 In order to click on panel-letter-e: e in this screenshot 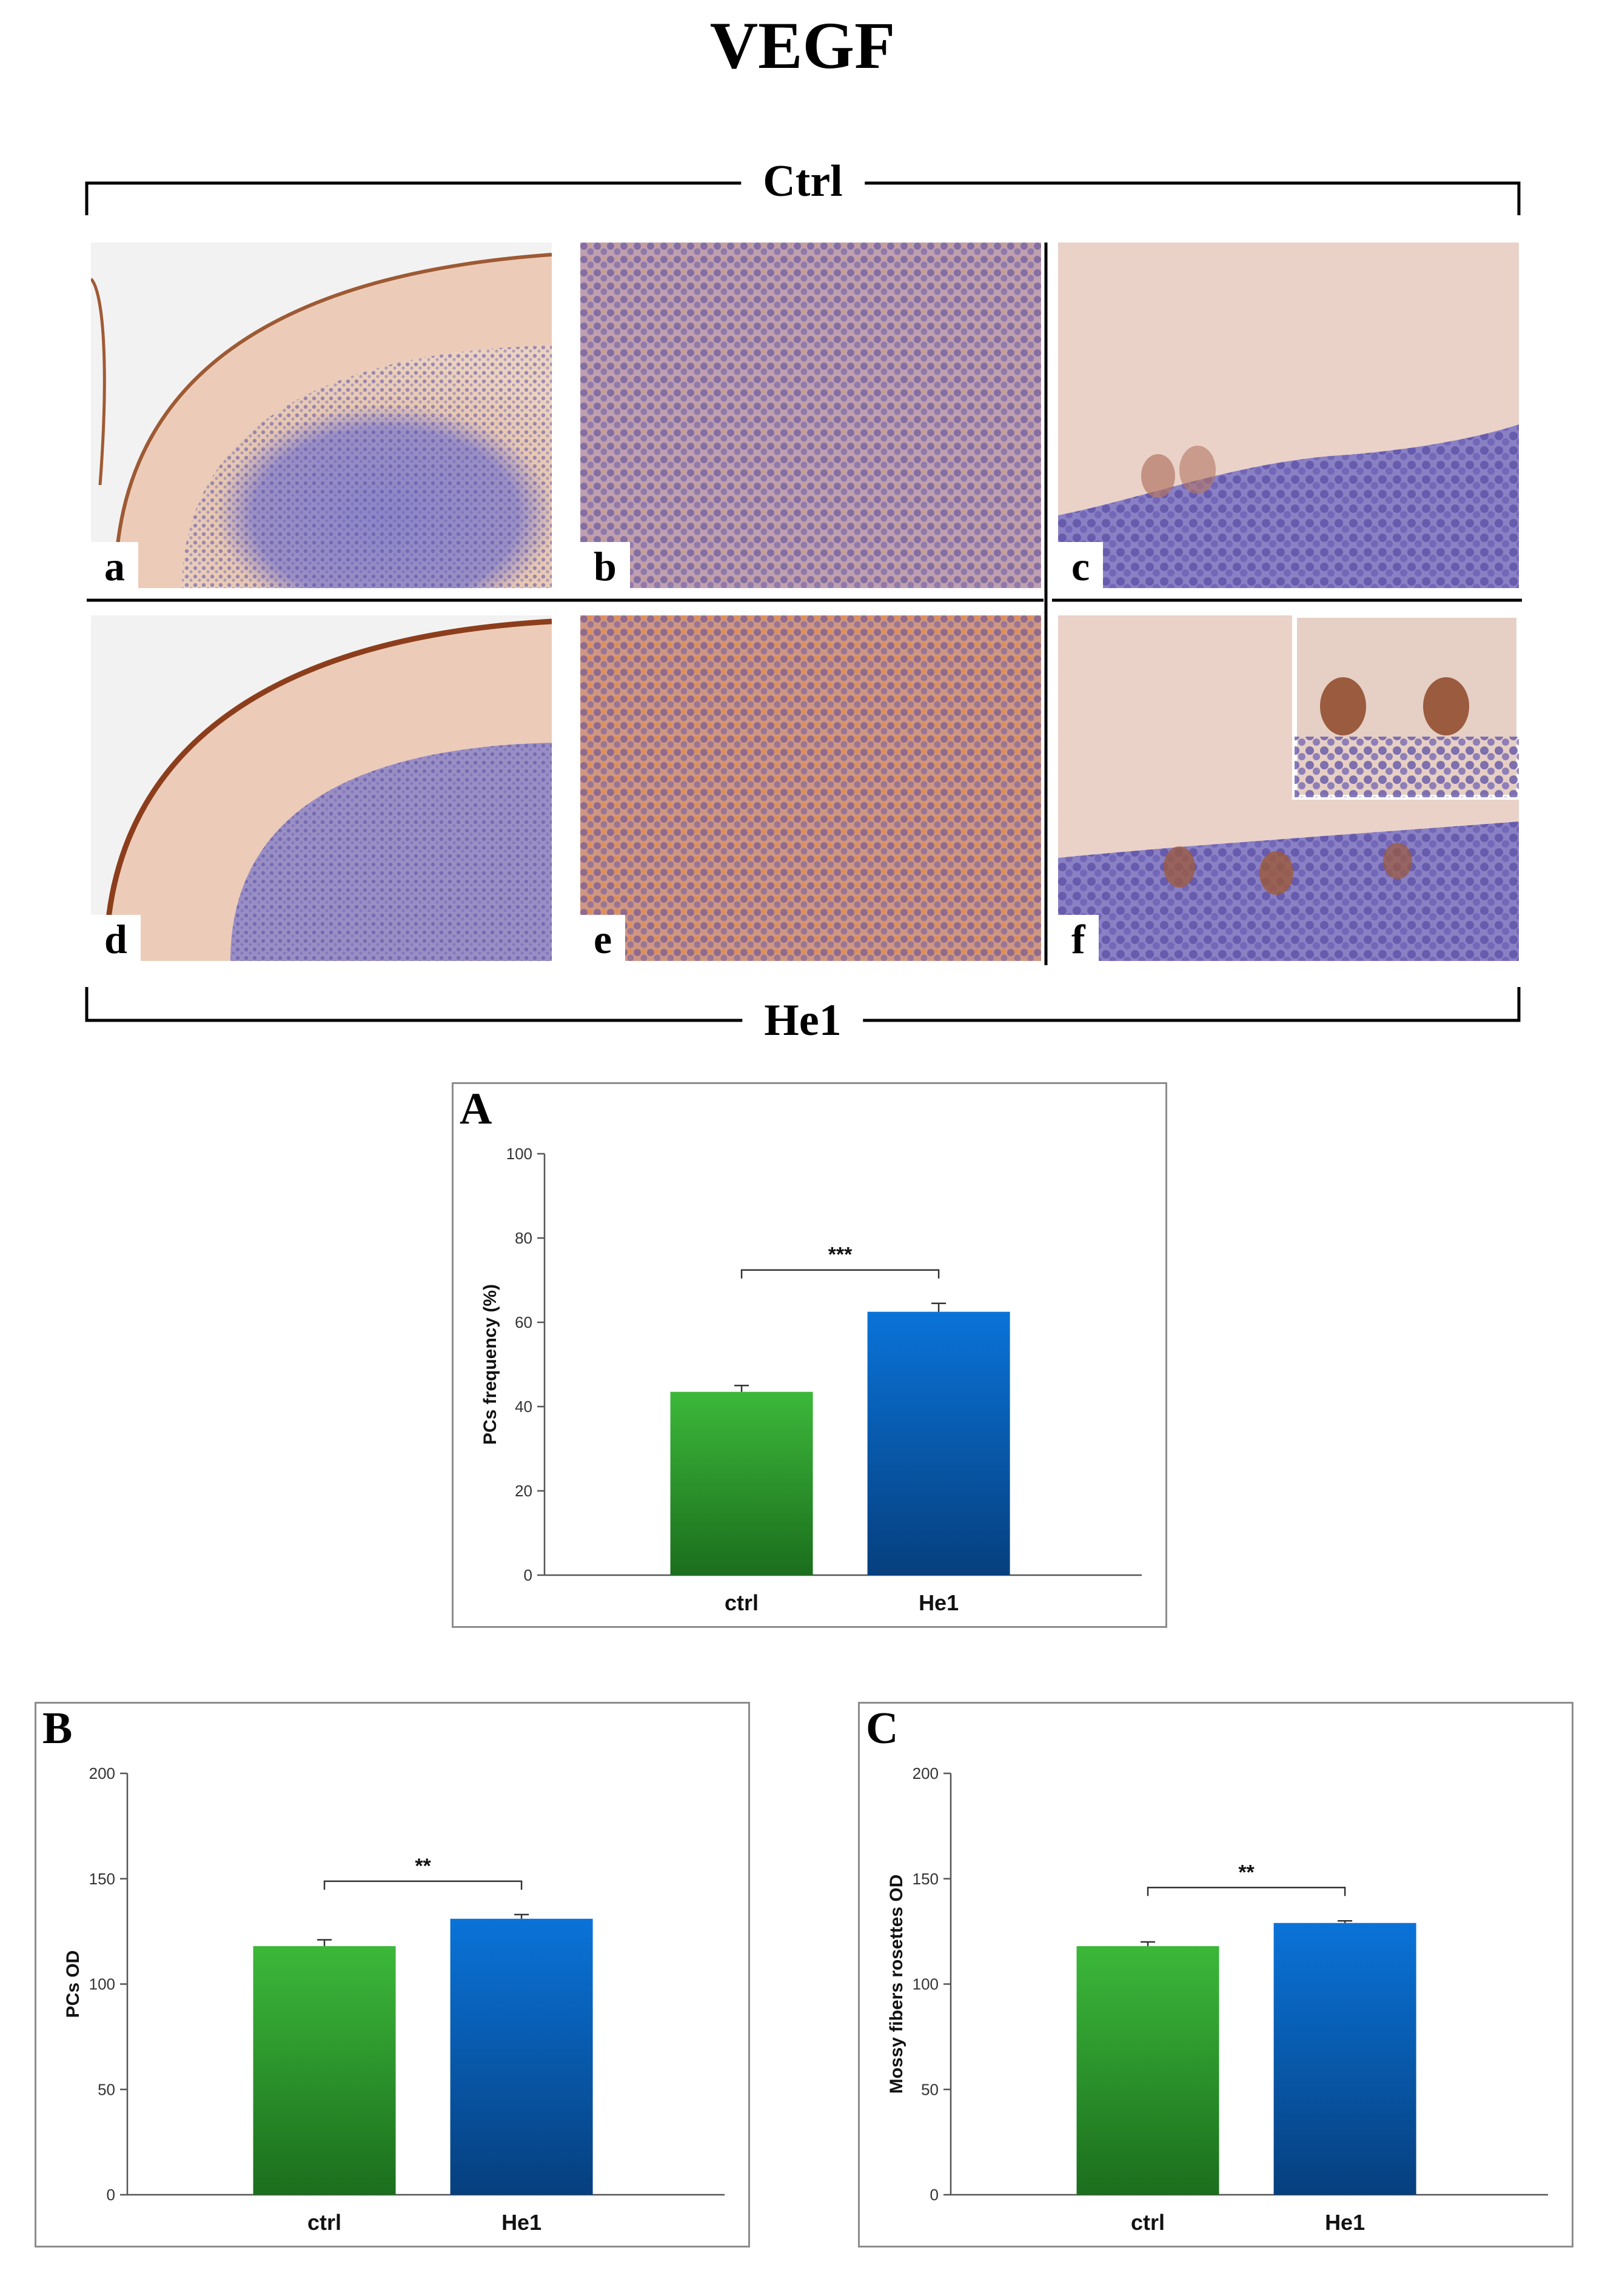, I will do `click(603, 938)`.